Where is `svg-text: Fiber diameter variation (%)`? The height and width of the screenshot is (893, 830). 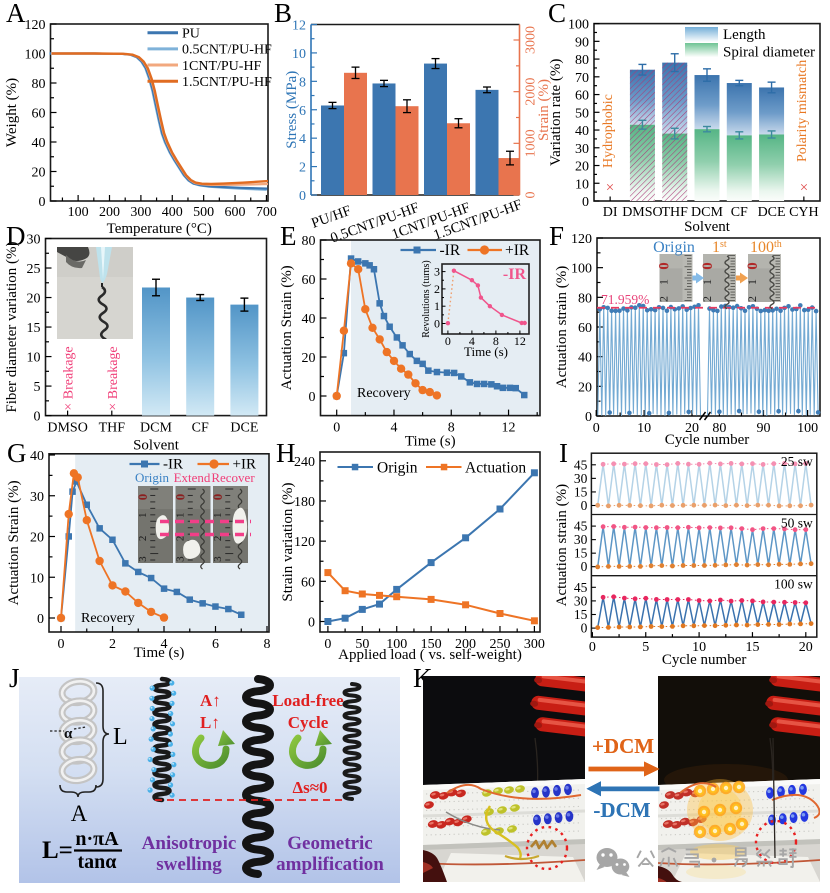
svg-text: Fiber diameter variation (%) is located at coordinates (12, 326).